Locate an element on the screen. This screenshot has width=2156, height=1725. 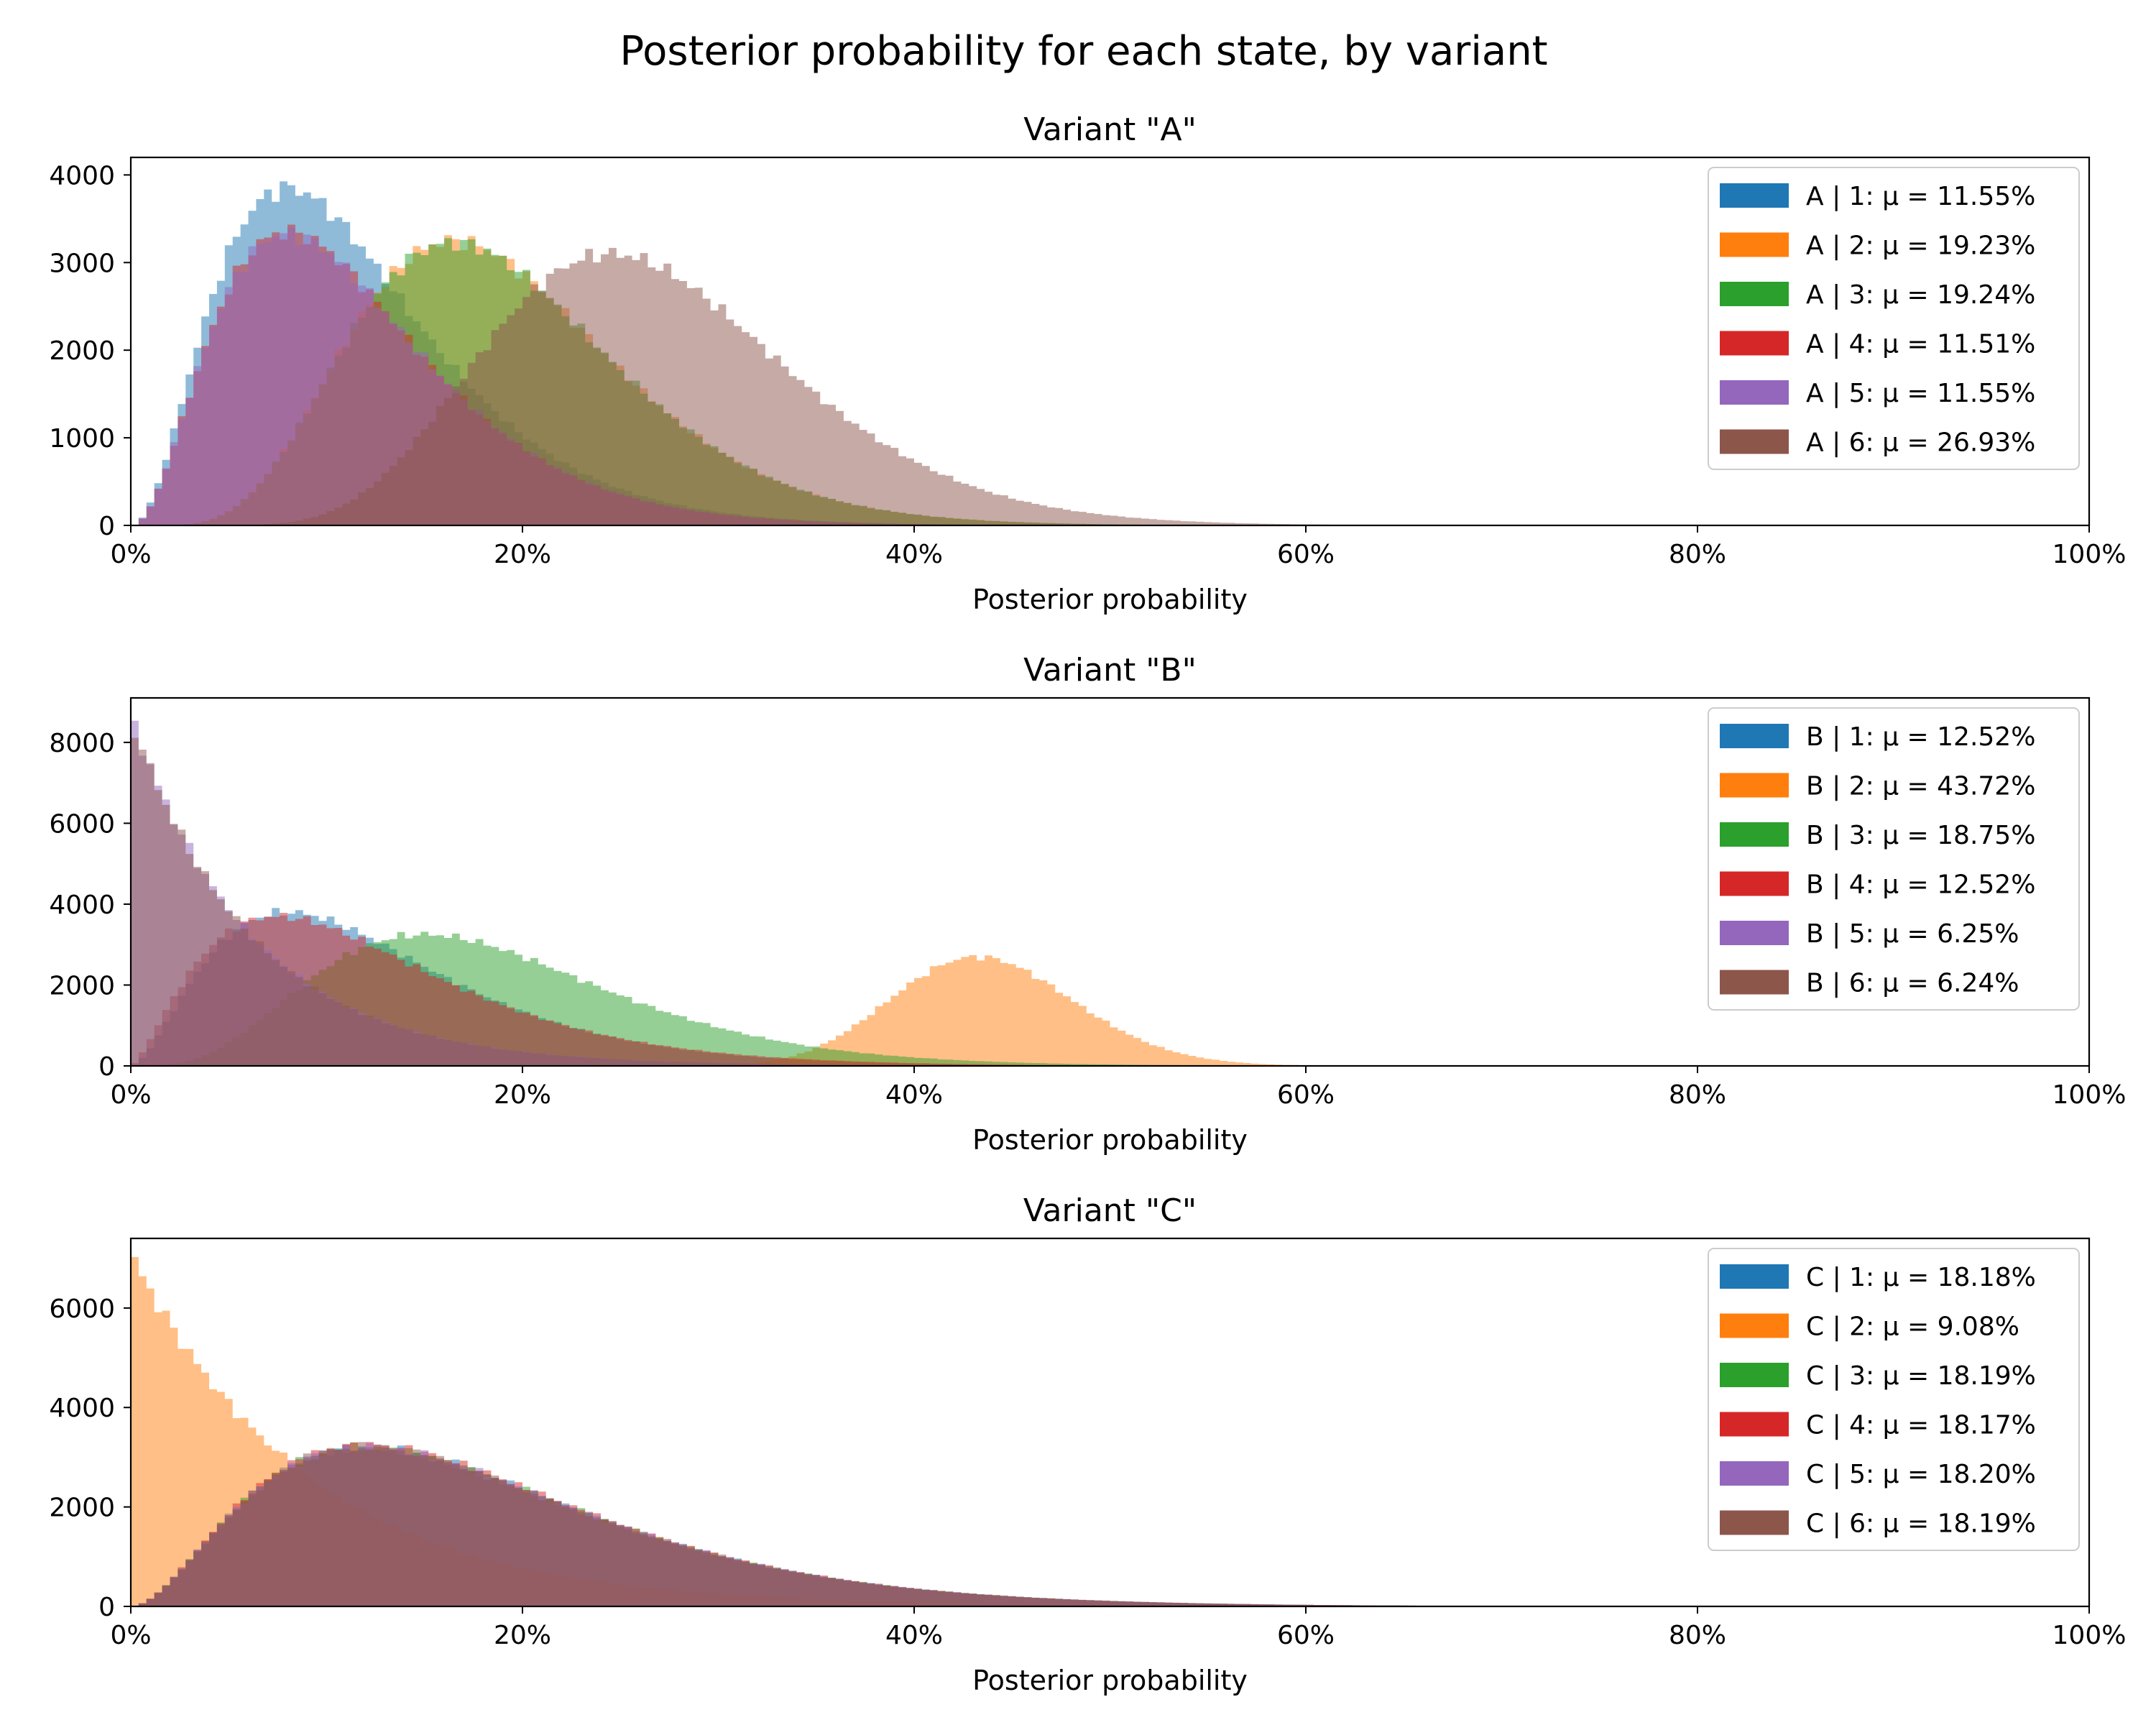
panel-title: Variant "A" is located at coordinates (1110, 129).